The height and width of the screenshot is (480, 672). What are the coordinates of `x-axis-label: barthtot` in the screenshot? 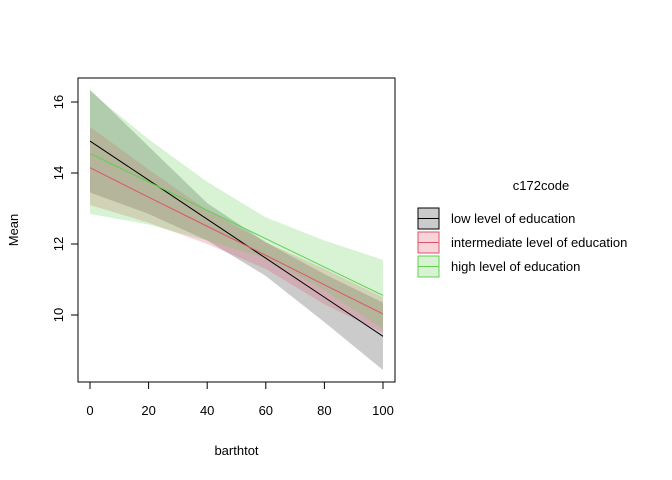 It's located at (236, 450).